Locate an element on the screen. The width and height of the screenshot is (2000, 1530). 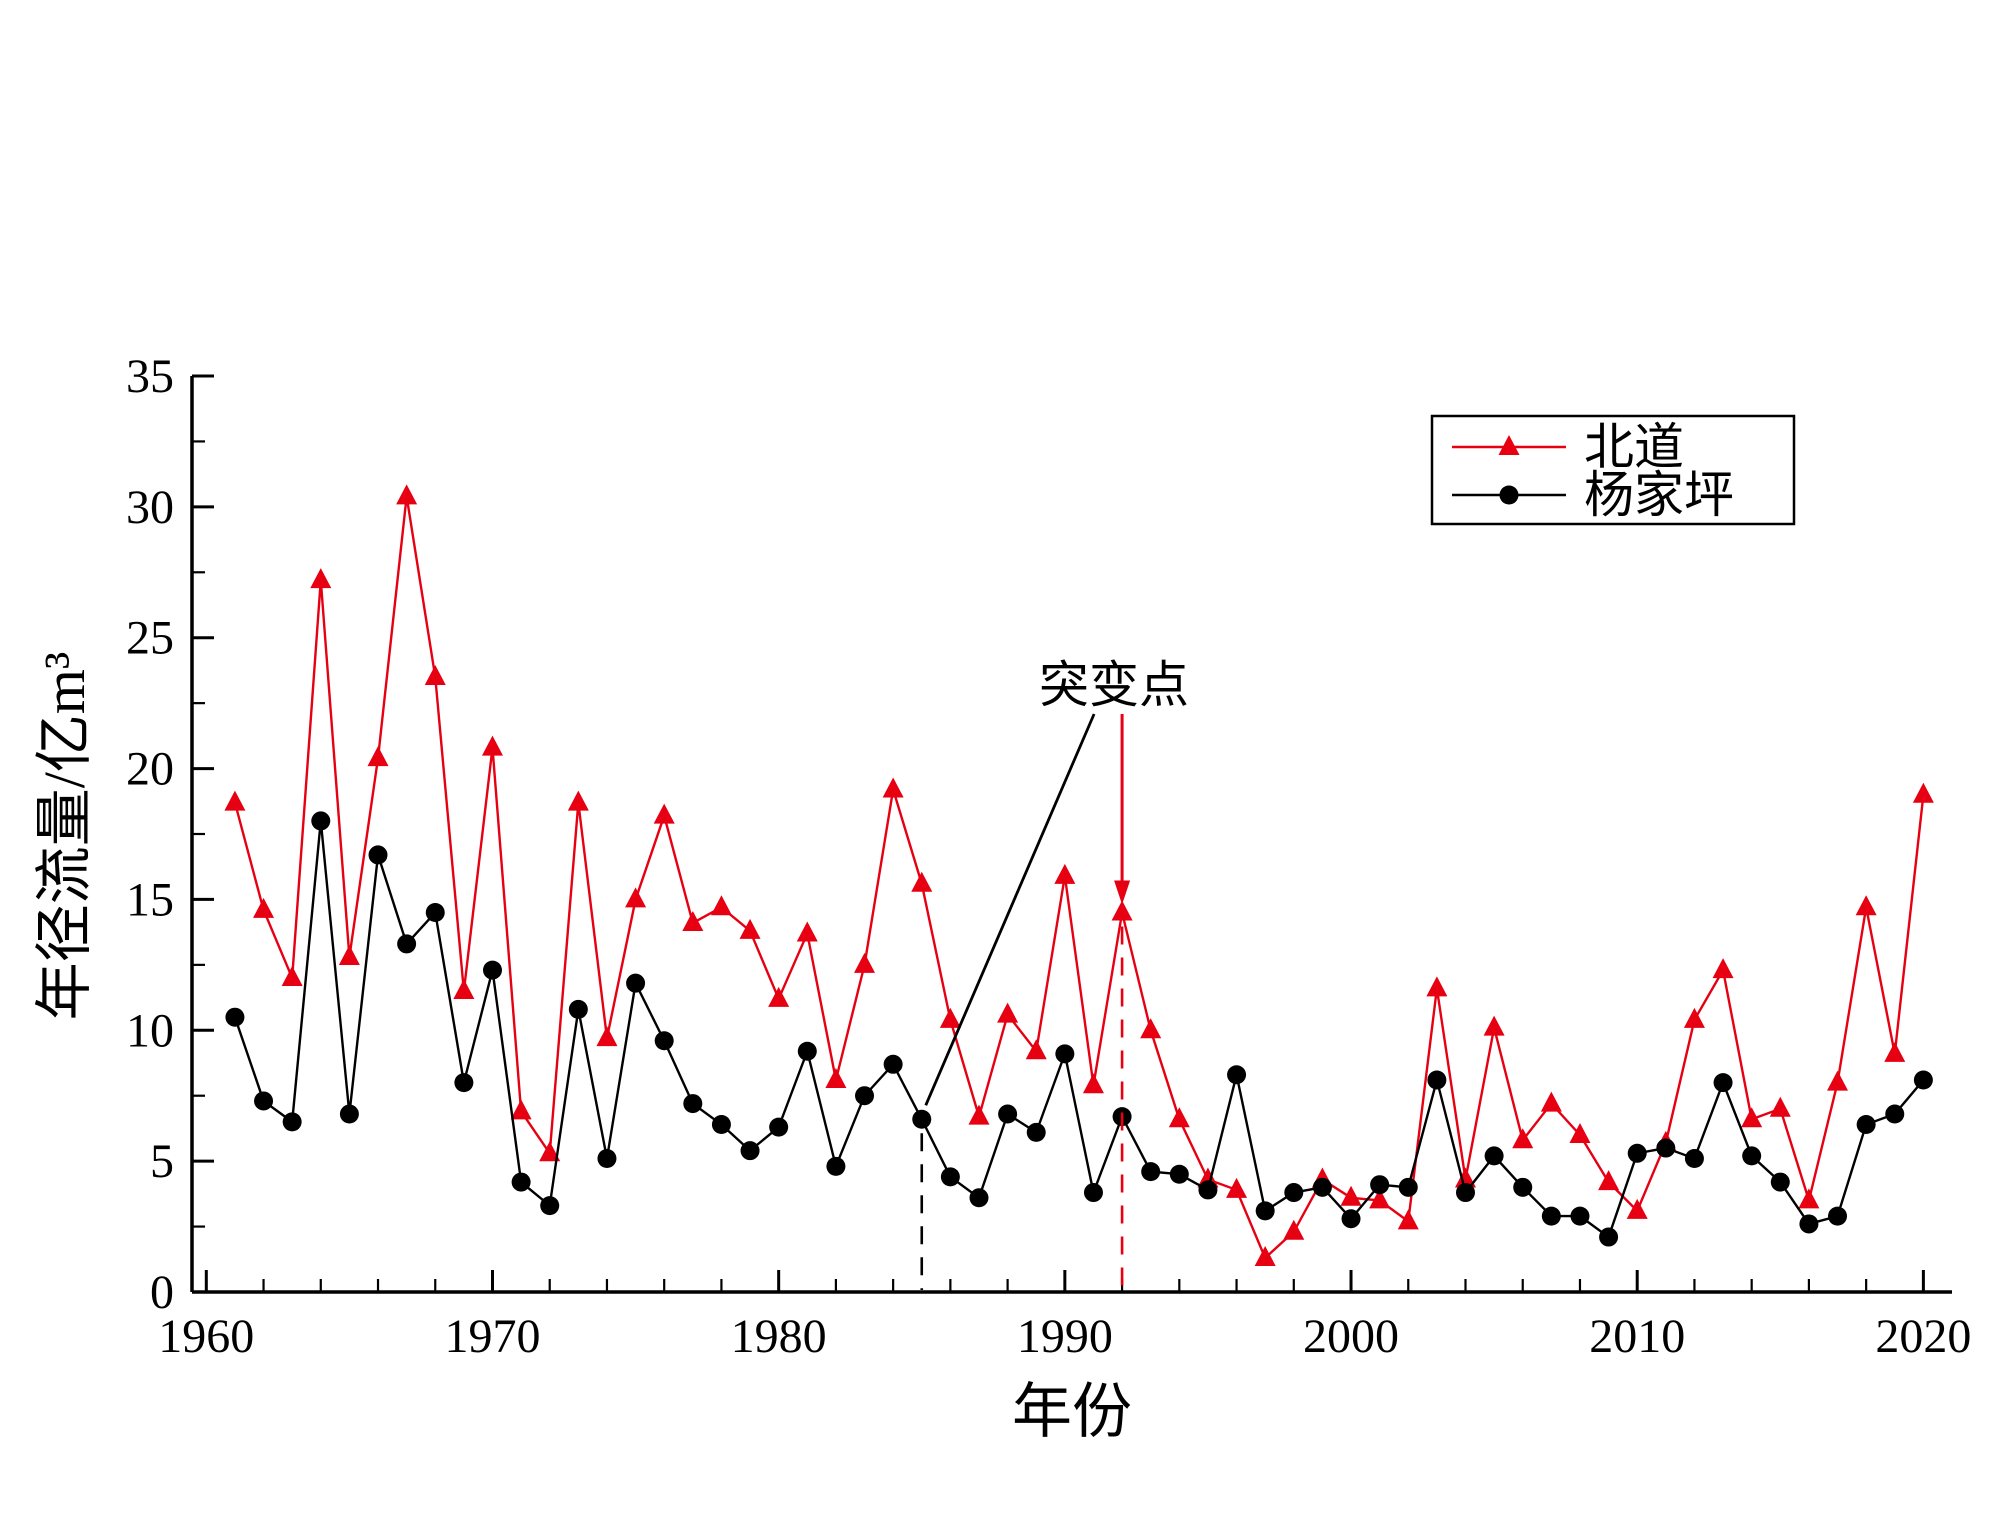
x-tick-label: 2010 is located at coordinates (1637, 1336).